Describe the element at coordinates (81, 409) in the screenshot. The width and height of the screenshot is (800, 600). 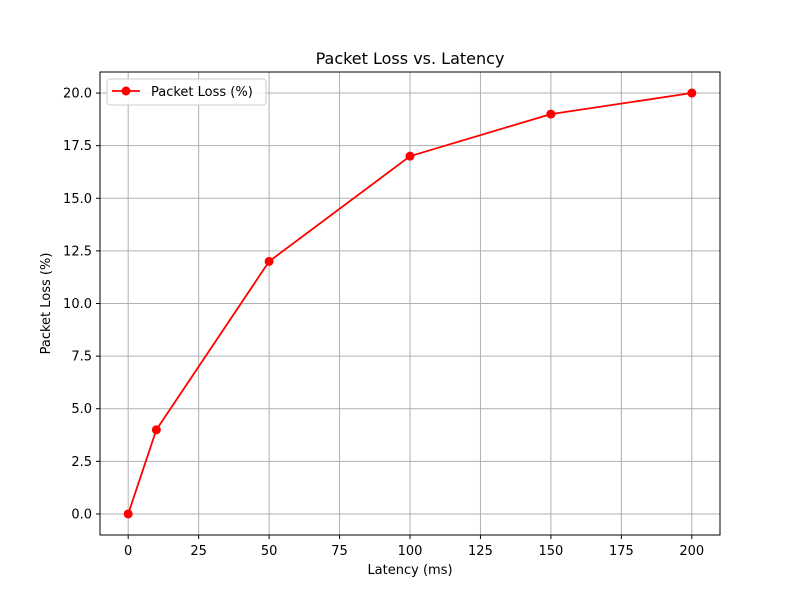
I see `y-tick-label: 5.0` at that location.